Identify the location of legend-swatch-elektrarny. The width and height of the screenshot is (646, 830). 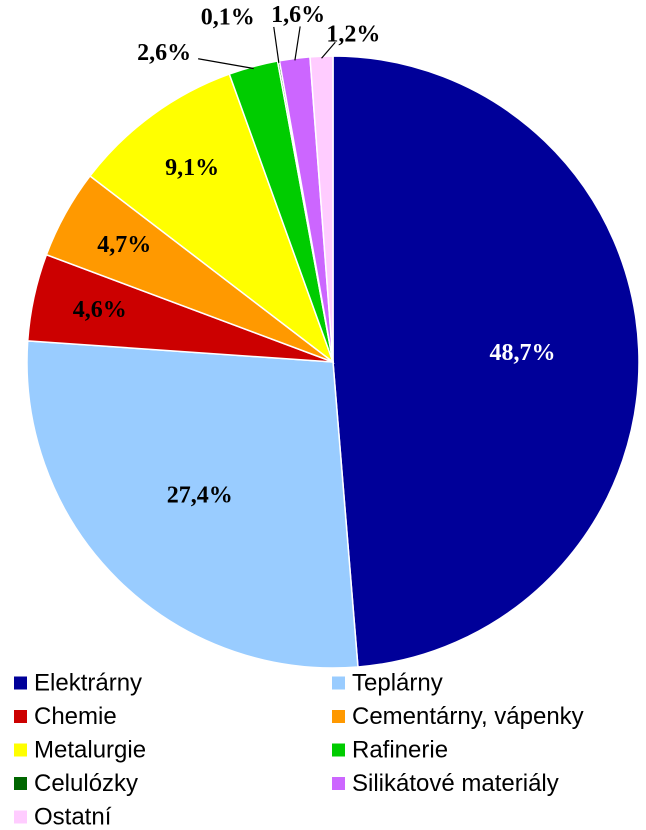
(20, 683).